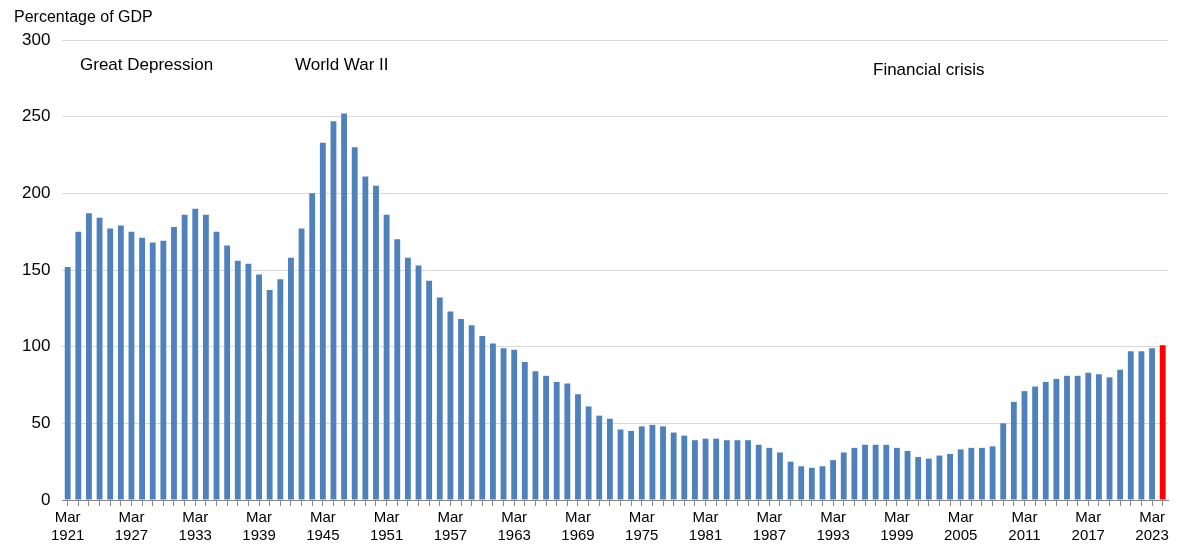 The height and width of the screenshot is (553, 1188). What do you see at coordinates (514, 526) in the screenshot?
I see `x-tick-label: Mar 1963` at bounding box center [514, 526].